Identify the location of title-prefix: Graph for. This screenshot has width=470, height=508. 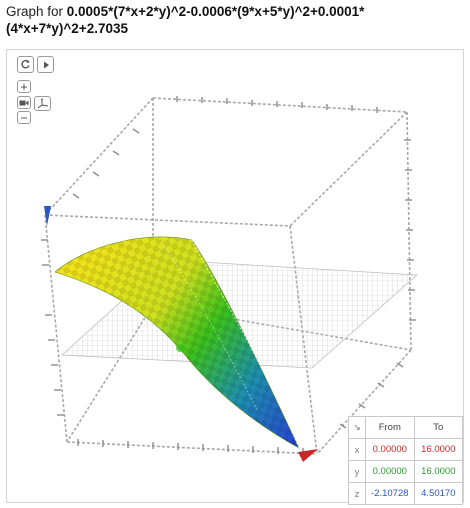
(36, 11).